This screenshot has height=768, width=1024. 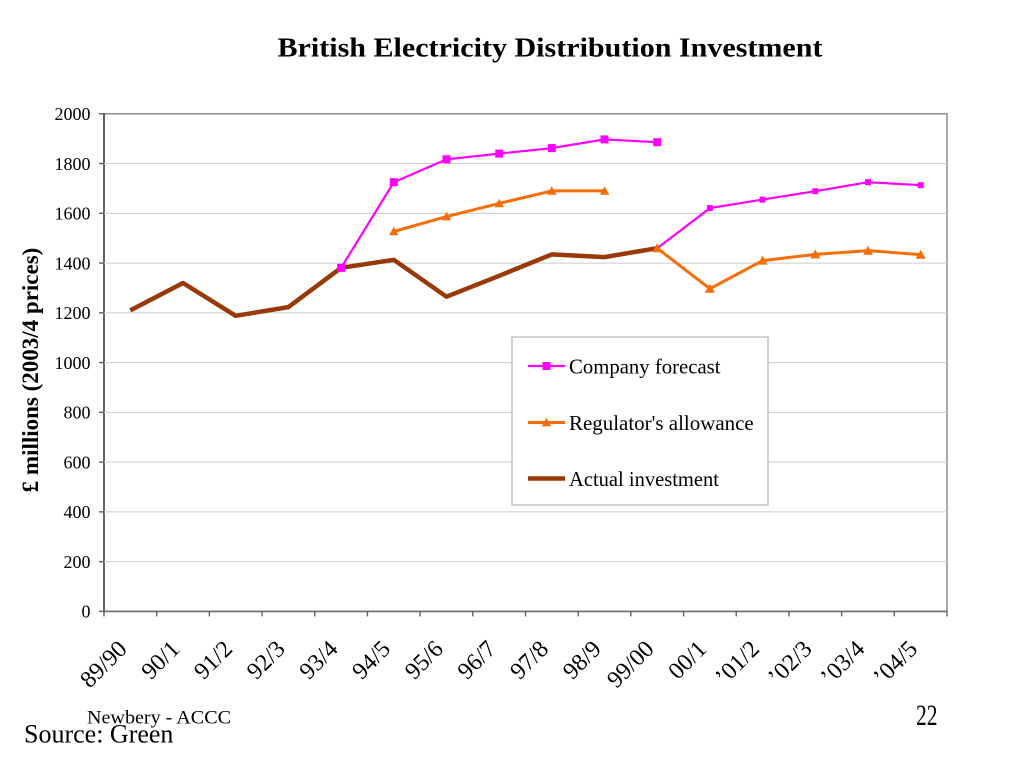 I want to click on svg-text: 200, so click(x=77, y=562).